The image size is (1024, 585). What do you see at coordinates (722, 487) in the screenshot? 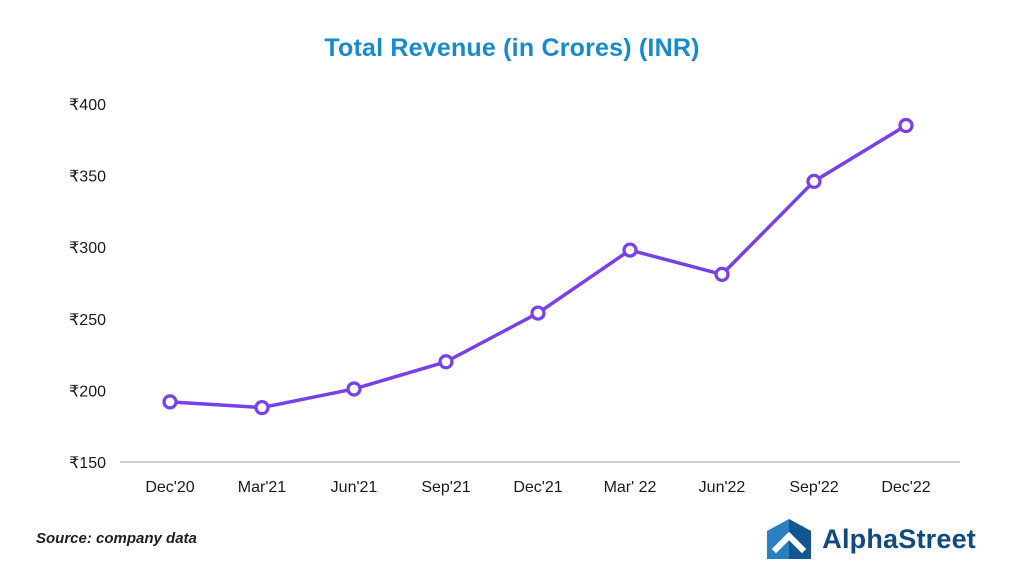
I see `x-axis-tick-label: Jun'22` at bounding box center [722, 487].